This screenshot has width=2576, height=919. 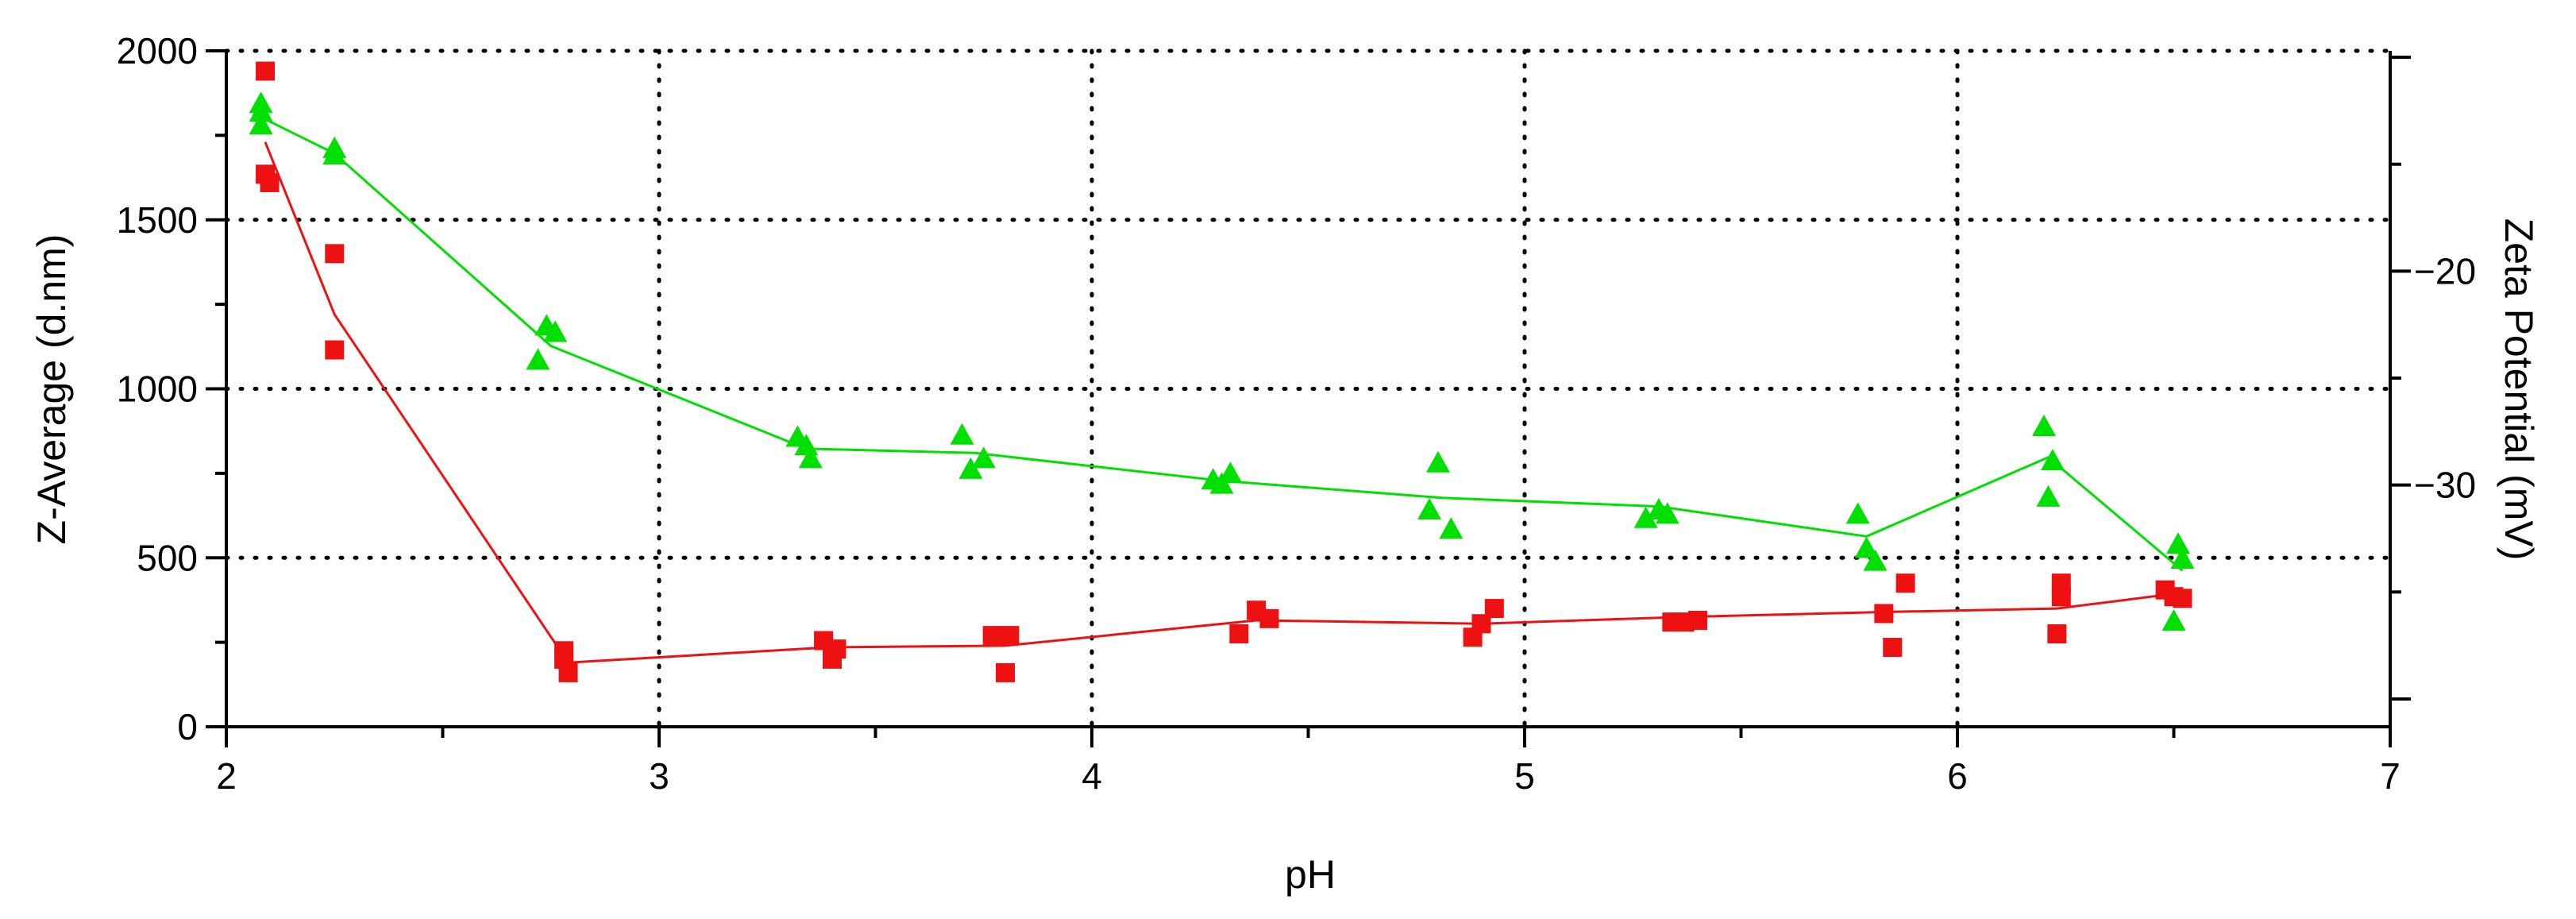 What do you see at coordinates (157, 220) in the screenshot?
I see `y-tick-label: 1500` at bounding box center [157, 220].